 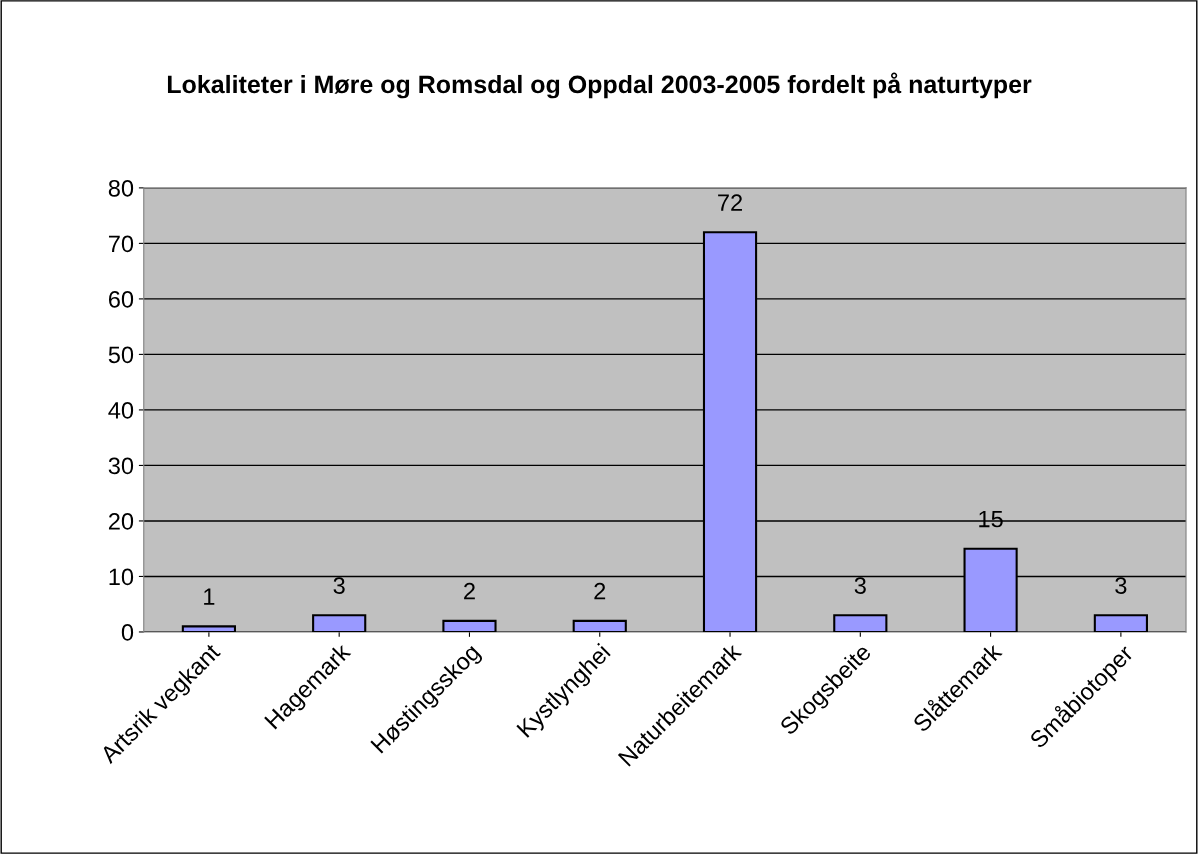 What do you see at coordinates (121, 521) in the screenshot?
I see `y-tick-label: 20` at bounding box center [121, 521].